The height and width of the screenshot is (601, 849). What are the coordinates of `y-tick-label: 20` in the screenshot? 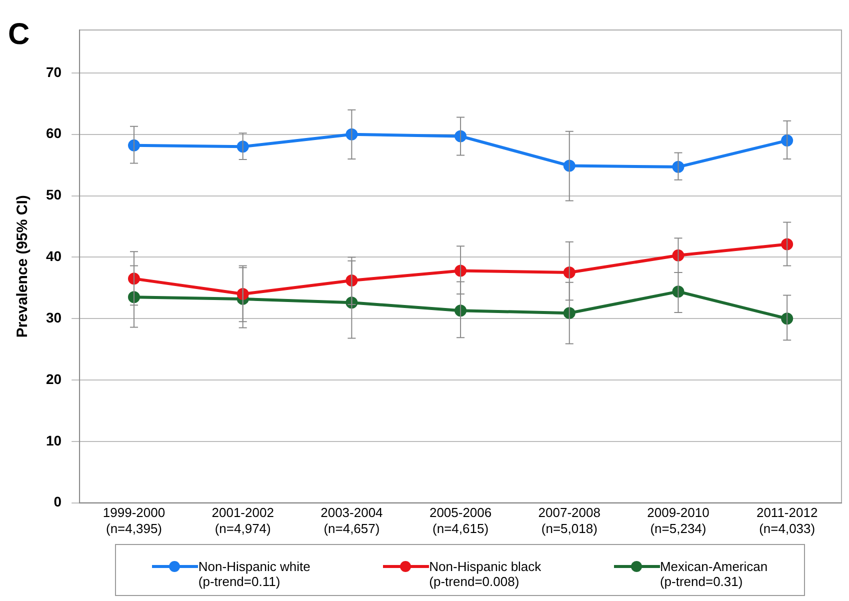 It's located at (54, 378).